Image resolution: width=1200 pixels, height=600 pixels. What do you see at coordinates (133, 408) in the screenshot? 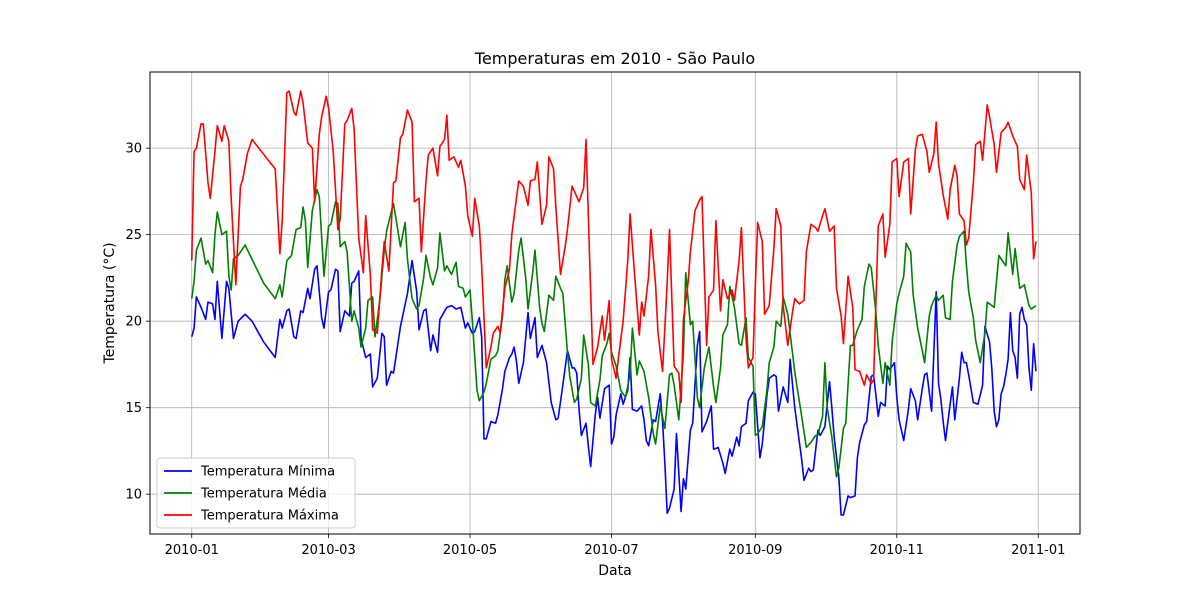
I see `y-tick-label: 15` at bounding box center [133, 408].